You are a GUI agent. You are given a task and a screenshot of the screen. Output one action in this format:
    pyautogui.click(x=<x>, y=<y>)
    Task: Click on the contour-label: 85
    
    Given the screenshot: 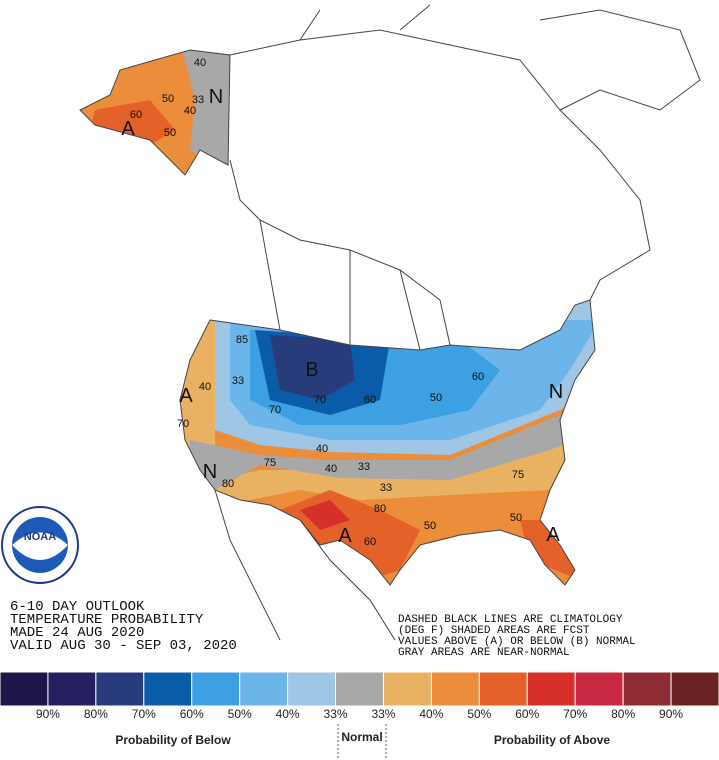 What is the action you would take?
    pyautogui.click(x=242, y=340)
    